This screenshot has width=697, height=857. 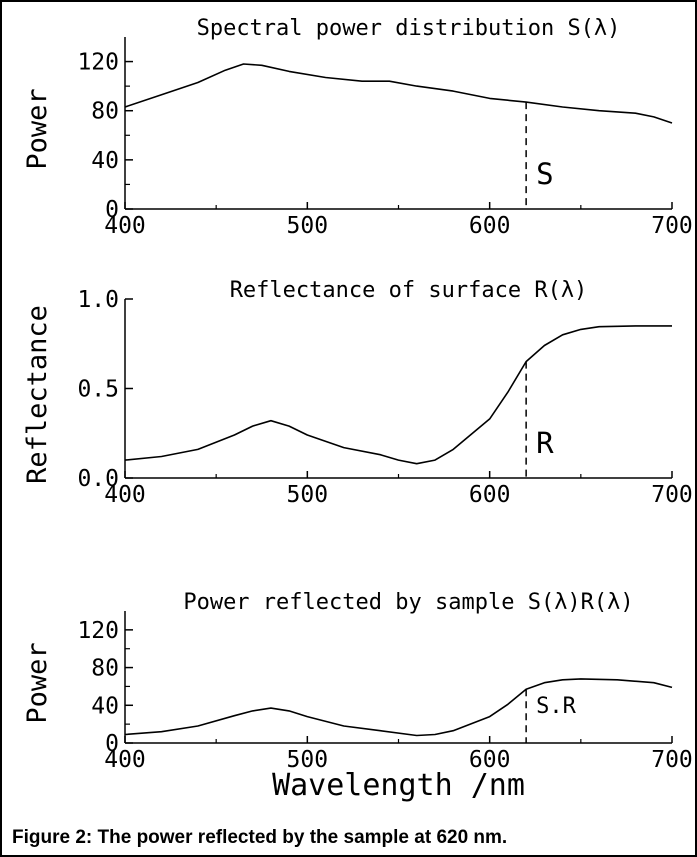 What do you see at coordinates (398, 785) in the screenshot?
I see `x-axis-label: Wavelength /nm` at bounding box center [398, 785].